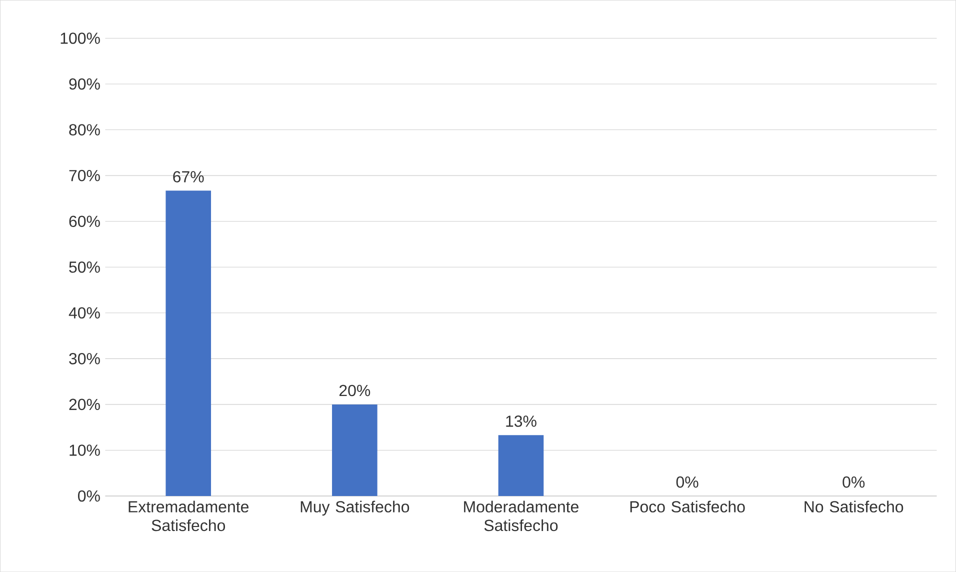 The image size is (956, 572). I want to click on y-tick-label: 60%, so click(84, 221).